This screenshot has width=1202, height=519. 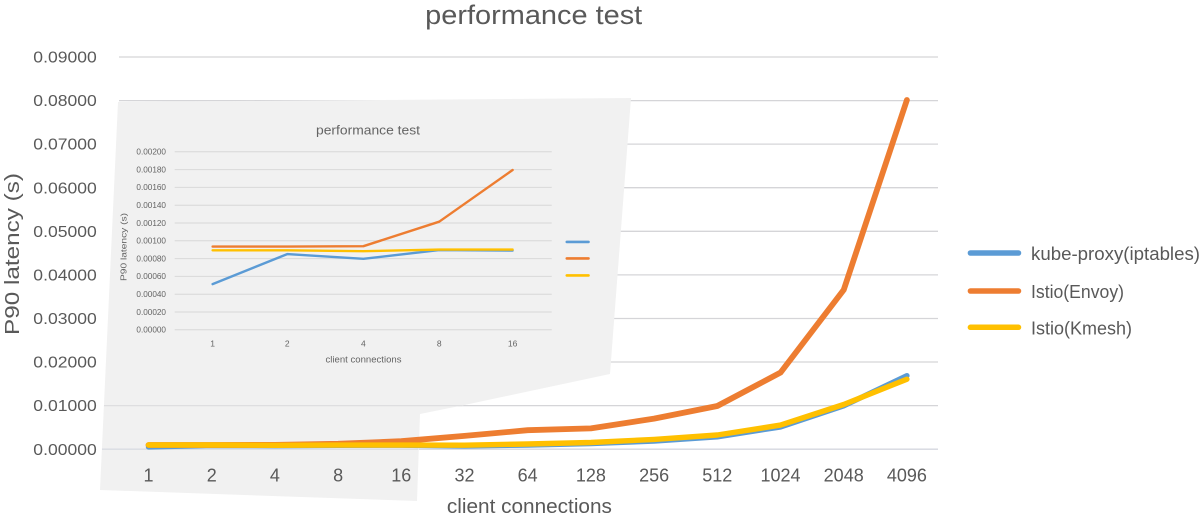 What do you see at coordinates (151, 223) in the screenshot?
I see `svg-text: 0.00120` at bounding box center [151, 223].